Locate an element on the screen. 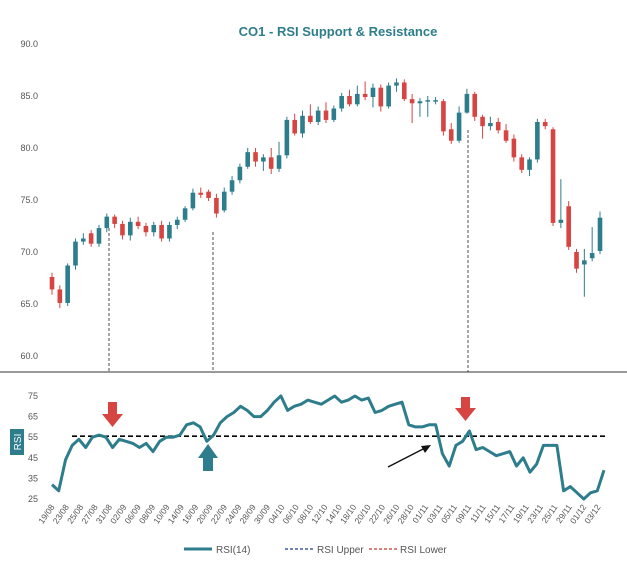 This screenshot has width=627, height=565. rsi-x-tick: 03/12 is located at coordinates (592, 513).